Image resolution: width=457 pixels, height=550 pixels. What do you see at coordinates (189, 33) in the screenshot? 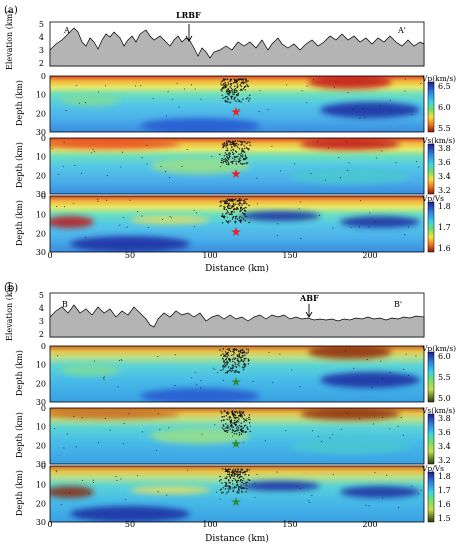
I see `fault-arrow-icon` at bounding box center [189, 33].